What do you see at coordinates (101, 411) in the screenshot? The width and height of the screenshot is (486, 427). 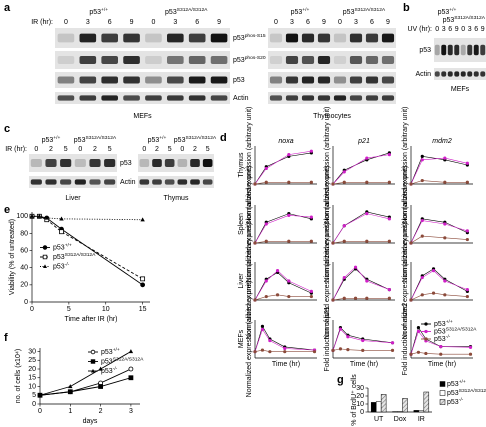 I see `x-tick-label: 2` at bounding box center [101, 411].